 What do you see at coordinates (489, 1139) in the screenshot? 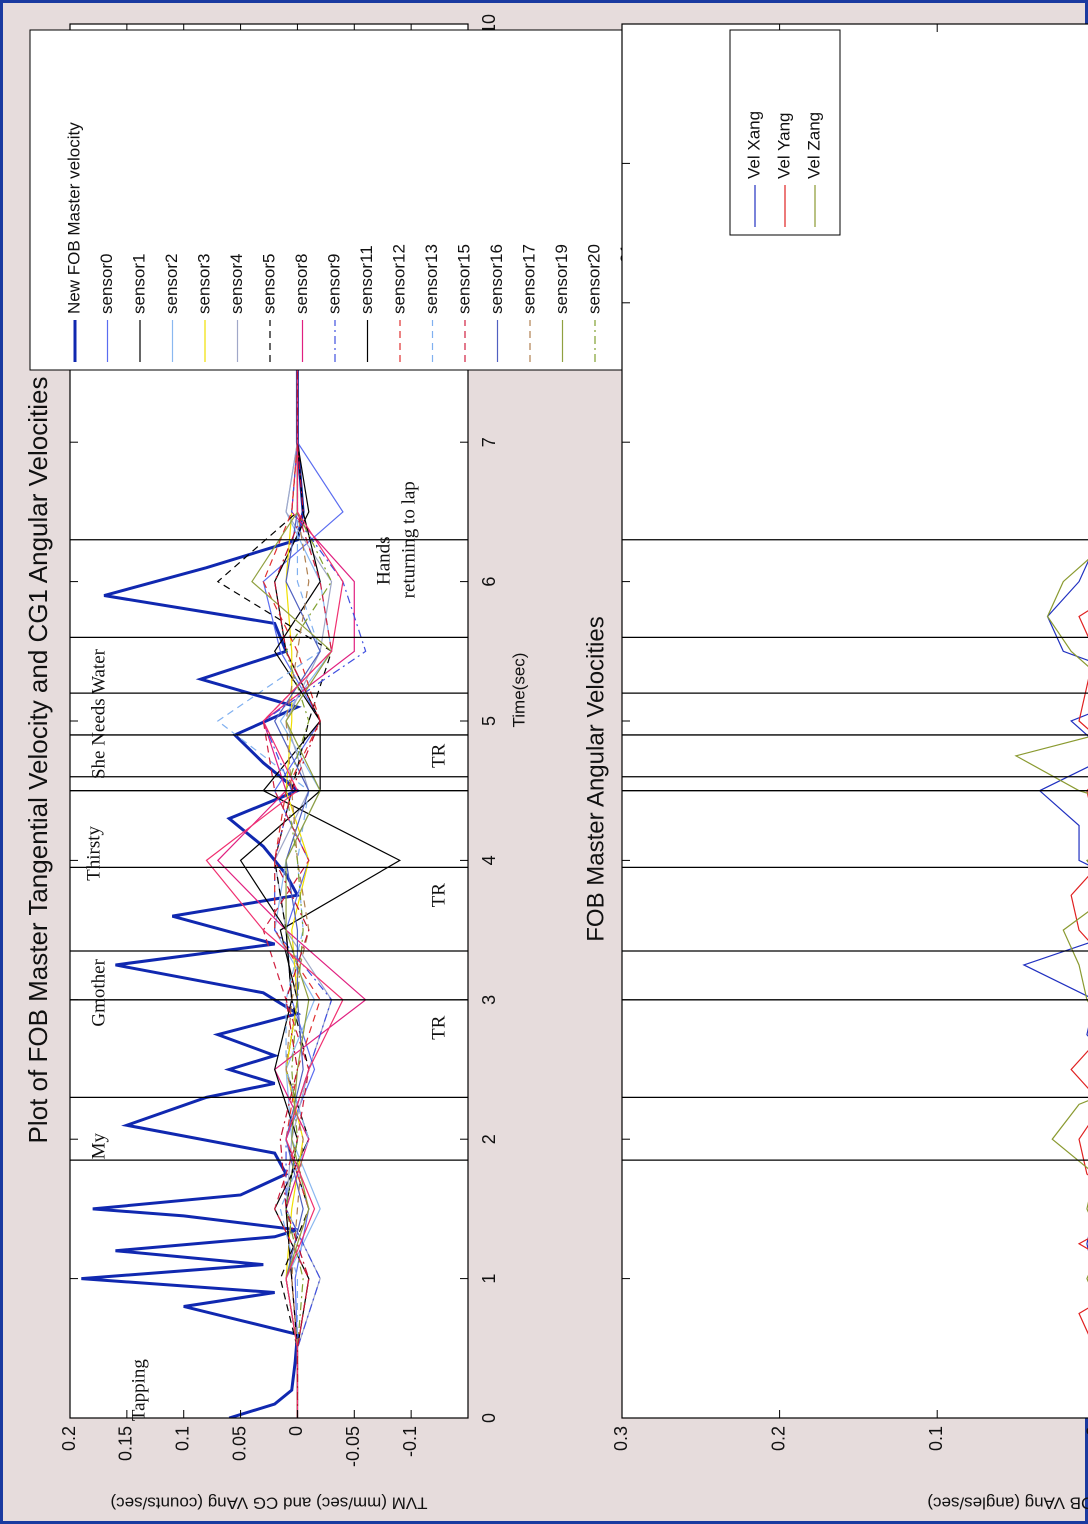
I see `x-tick-label: 2` at bounding box center [489, 1139].